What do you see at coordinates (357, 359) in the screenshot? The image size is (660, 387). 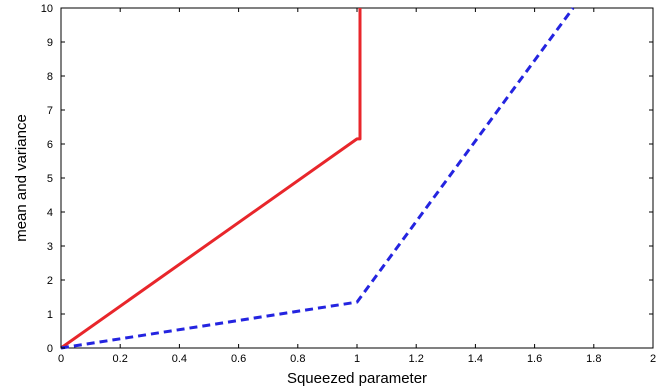 I see `x-tick-label: 1` at bounding box center [357, 359].